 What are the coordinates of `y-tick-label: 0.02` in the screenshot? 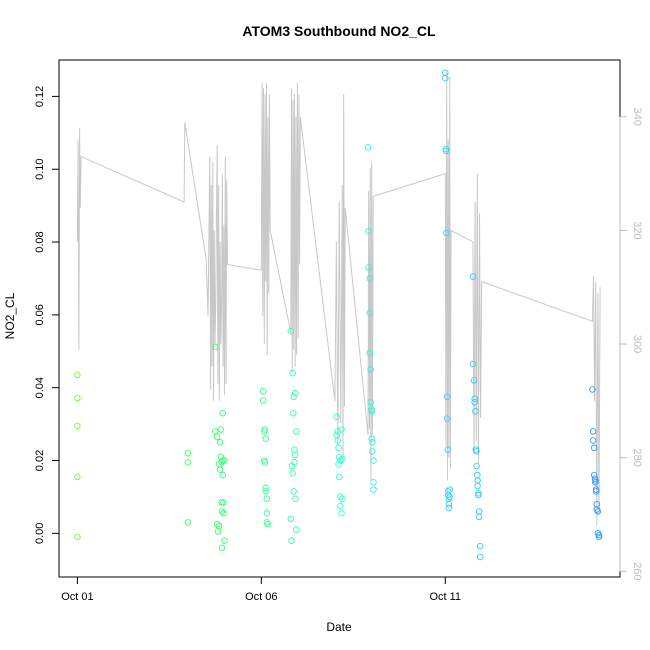 It's located at (40, 460).